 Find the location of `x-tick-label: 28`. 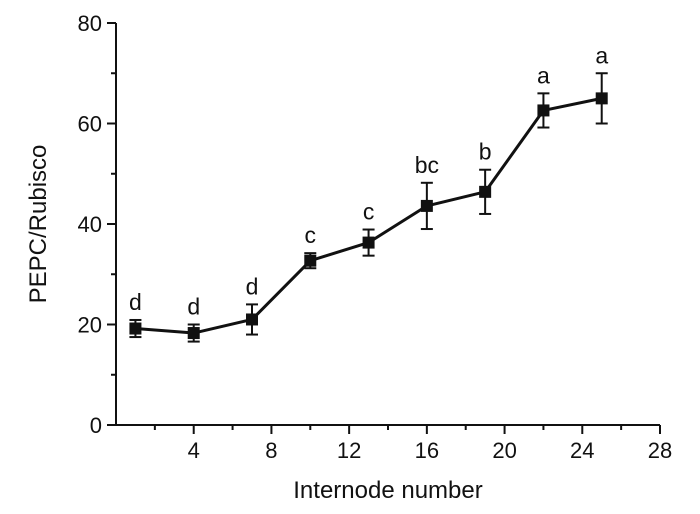

x-tick-label: 28 is located at coordinates (660, 450).